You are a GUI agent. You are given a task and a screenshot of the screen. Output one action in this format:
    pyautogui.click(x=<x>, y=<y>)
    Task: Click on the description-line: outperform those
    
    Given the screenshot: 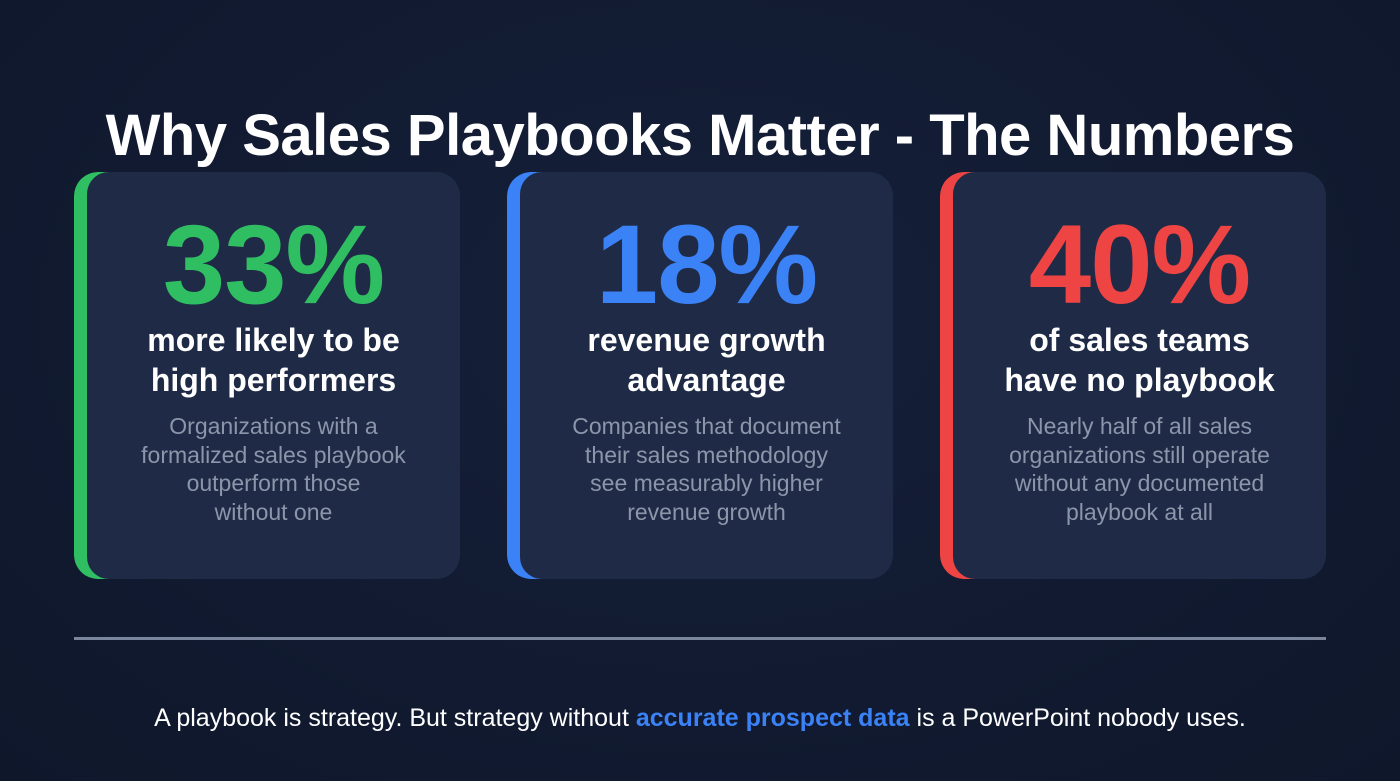 What is the action you would take?
    pyautogui.click(x=273, y=483)
    